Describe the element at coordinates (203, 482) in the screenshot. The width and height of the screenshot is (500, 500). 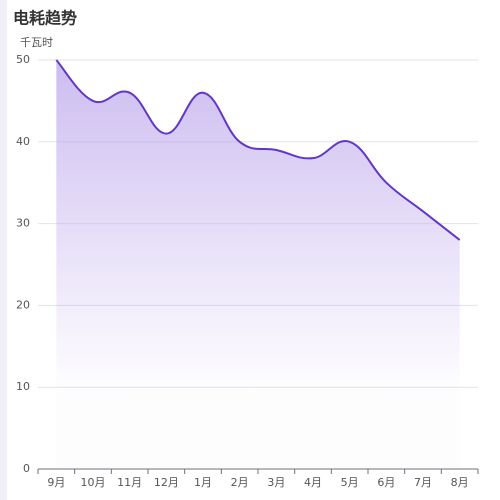
I see `x-tick-label: 1月` at that location.